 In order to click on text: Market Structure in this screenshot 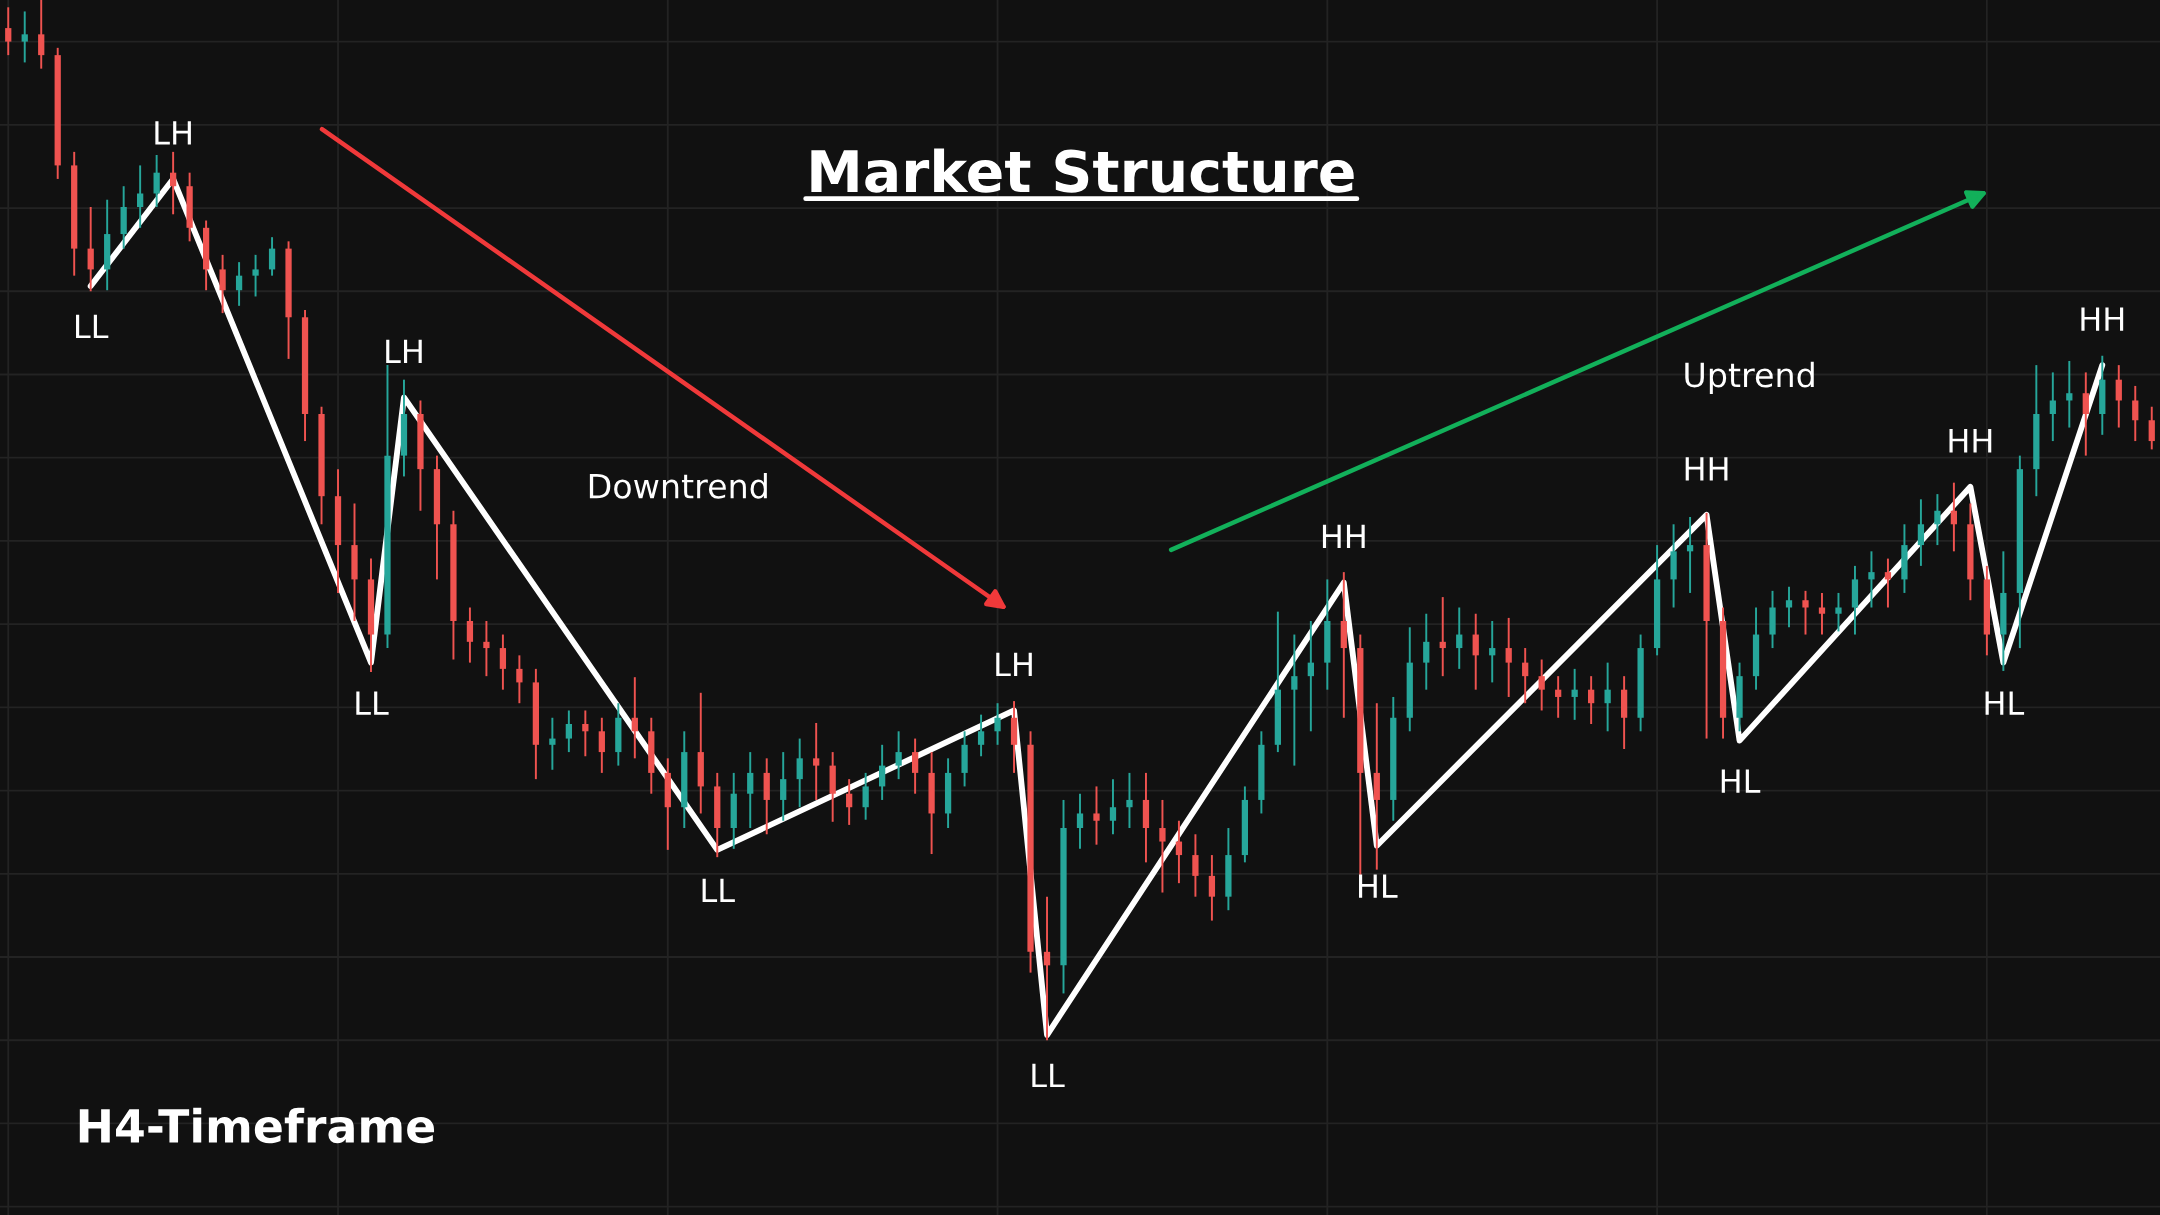, I will do `click(1082, 170)`.